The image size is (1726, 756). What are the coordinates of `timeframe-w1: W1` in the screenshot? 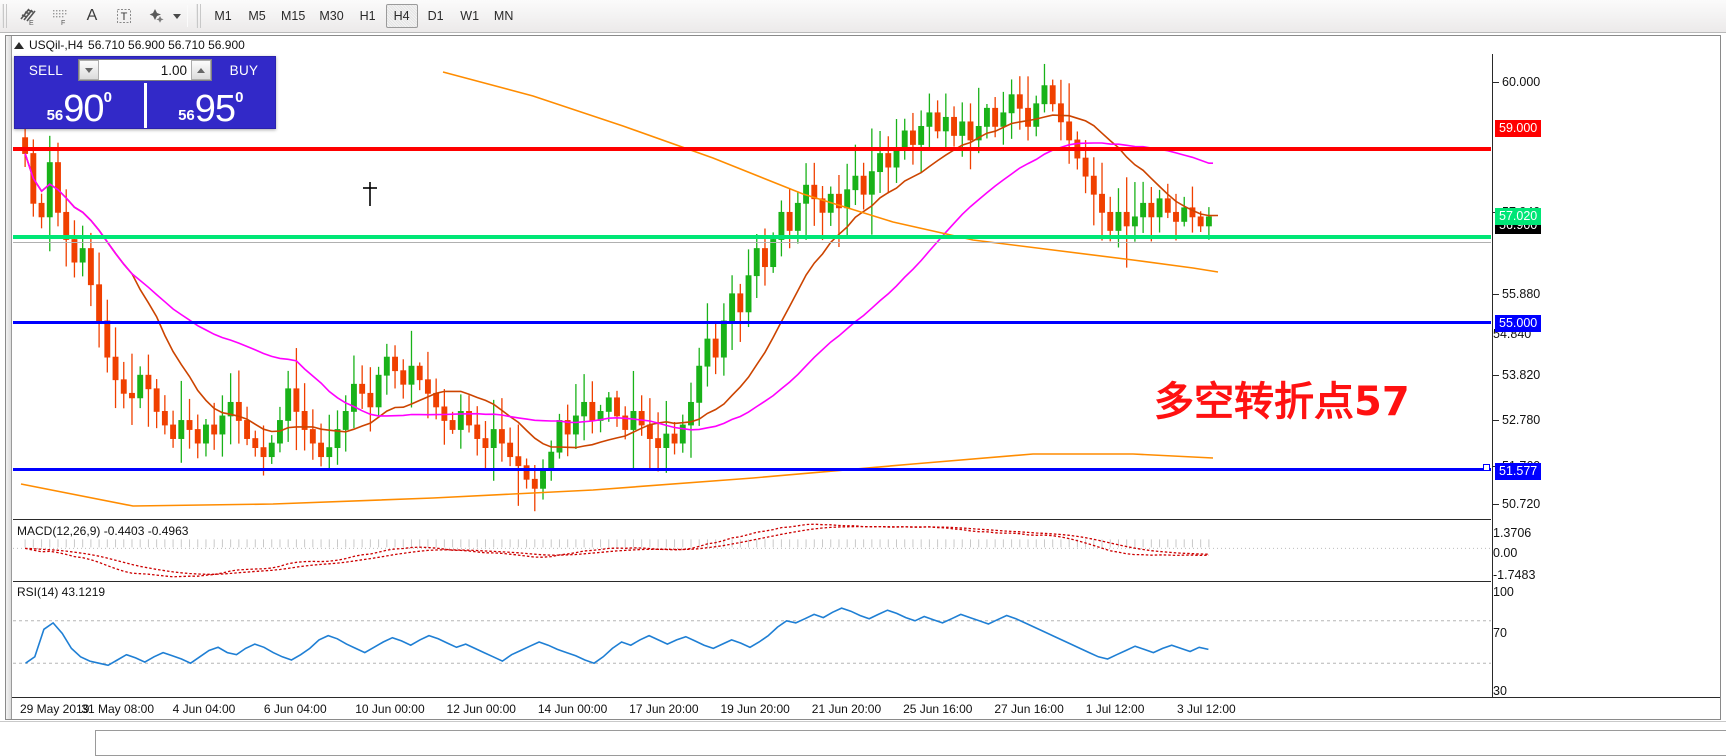 It's located at (470, 16).